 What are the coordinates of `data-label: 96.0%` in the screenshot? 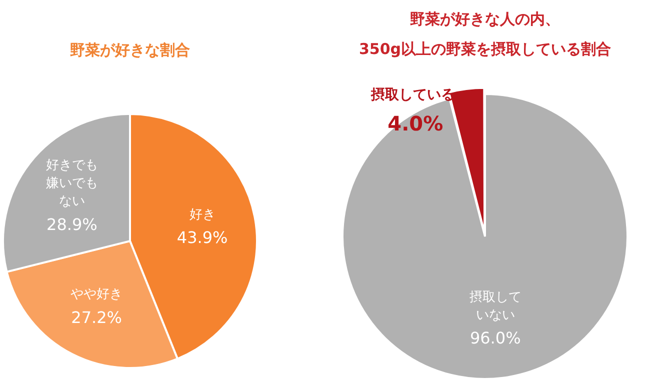 It's located at (495, 338).